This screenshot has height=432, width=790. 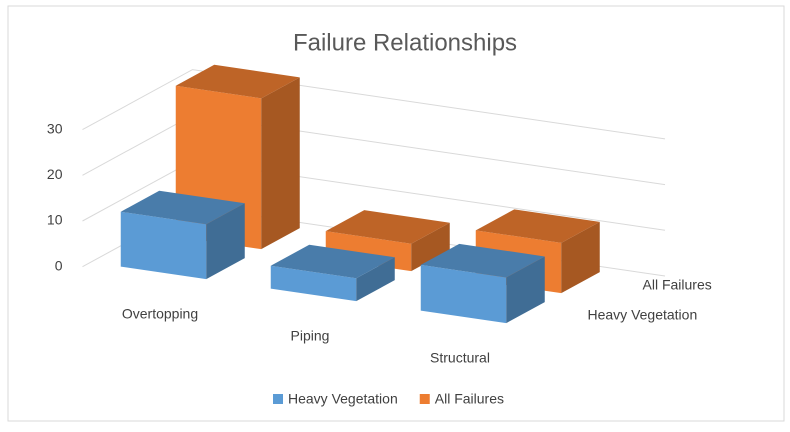 I want to click on y-tick-label: 0, so click(x=59, y=265).